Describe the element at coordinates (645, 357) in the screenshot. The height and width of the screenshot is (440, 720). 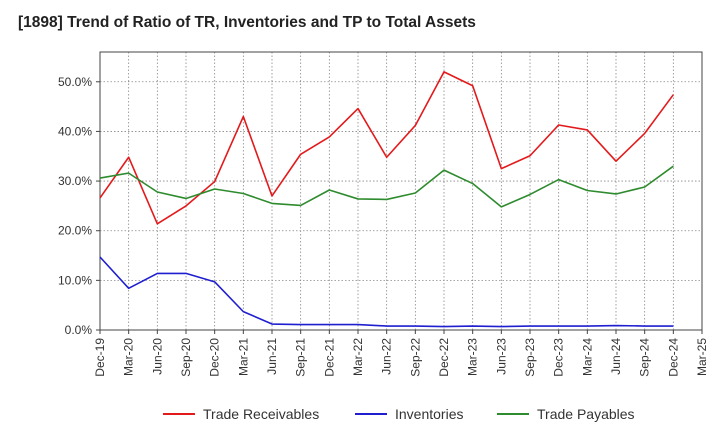
I see `x-tick-label: Sep-24` at that location.